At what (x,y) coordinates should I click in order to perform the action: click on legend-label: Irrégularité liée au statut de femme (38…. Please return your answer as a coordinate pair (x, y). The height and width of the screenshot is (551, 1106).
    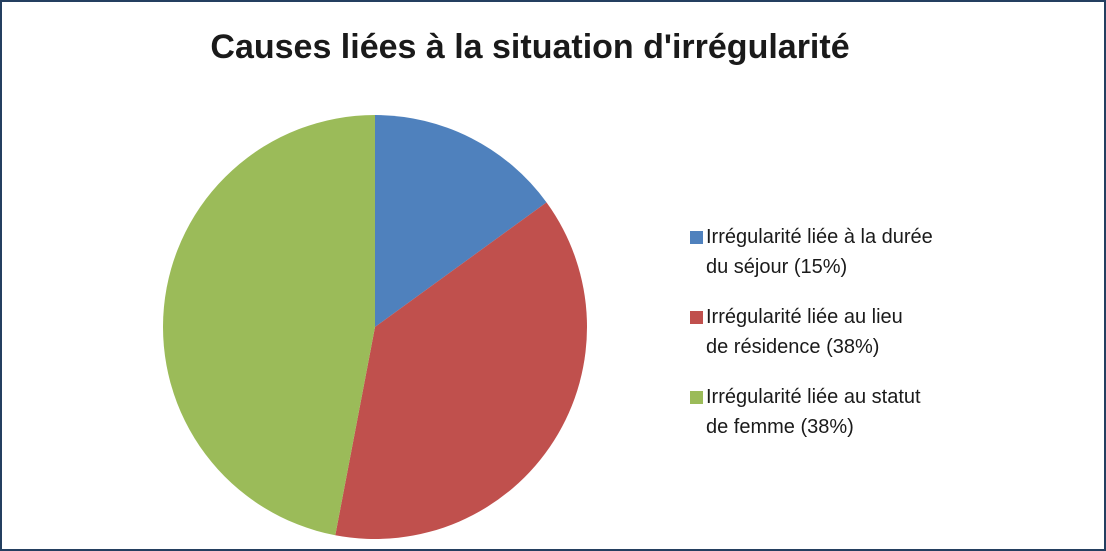
    Looking at the image, I should click on (813, 412).